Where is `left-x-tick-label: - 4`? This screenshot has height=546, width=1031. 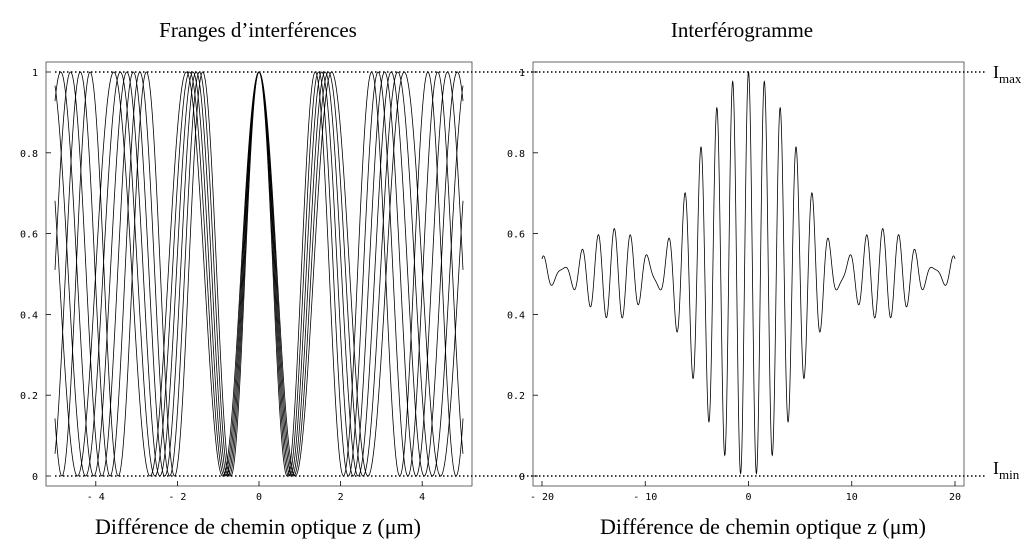 left-x-tick-label: - 4 is located at coordinates (96, 497).